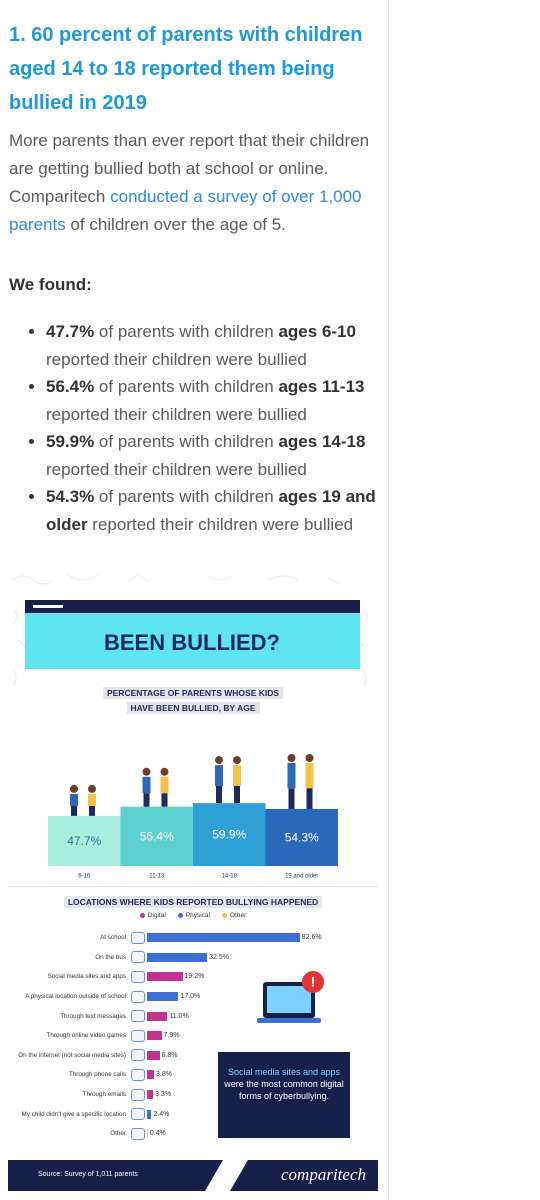 The height and width of the screenshot is (1200, 540). I want to click on source-note: Source: Survey of 1,011 parents, so click(88, 1174).